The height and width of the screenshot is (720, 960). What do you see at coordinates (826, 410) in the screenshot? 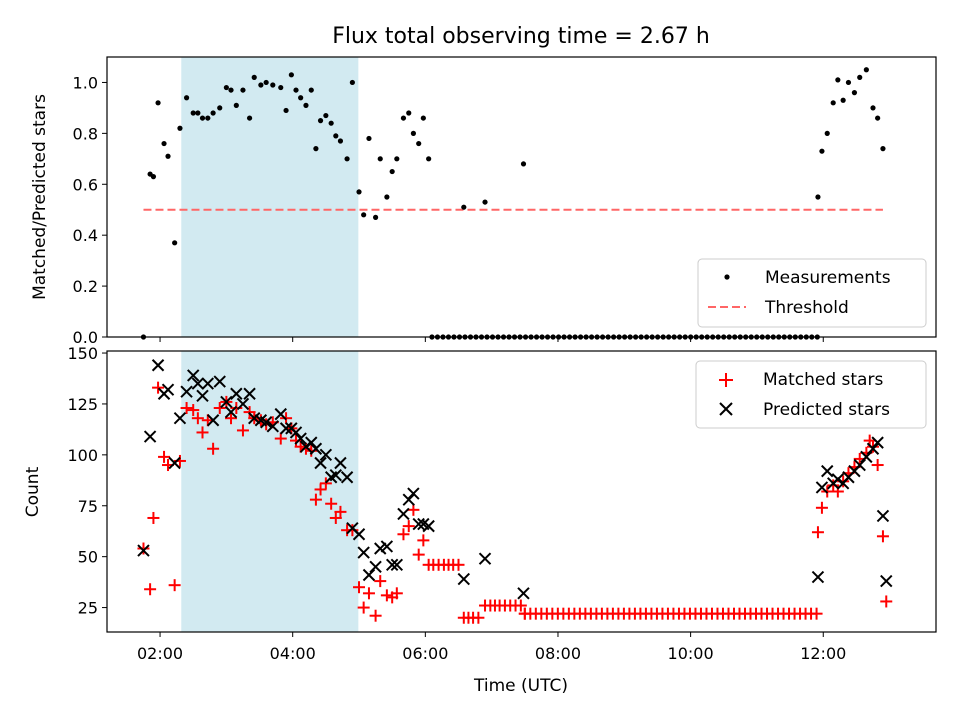
I see `legend-predicted-label: Predicted stars` at bounding box center [826, 410].